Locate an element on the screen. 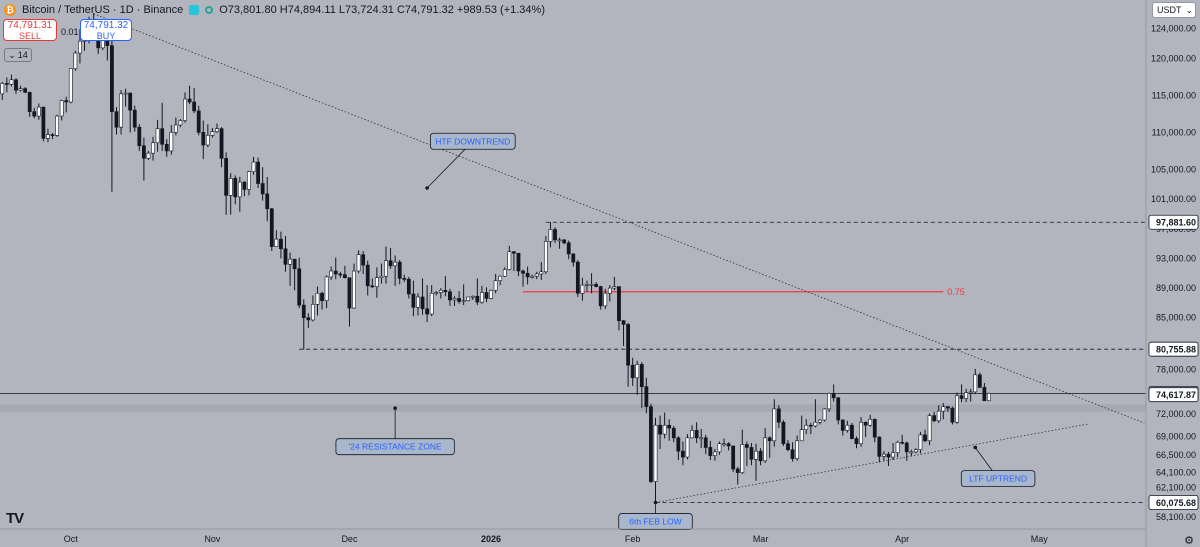 This screenshot has width=1200, height=547. price-tick-label: 110,000.00 is located at coordinates (1174, 132).